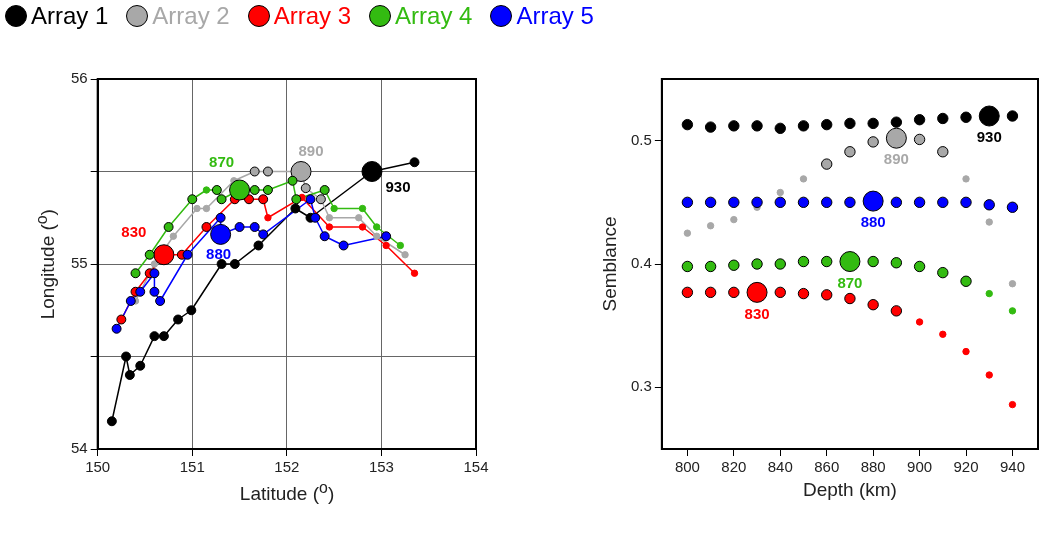 The image size is (1049, 539). What do you see at coordinates (381, 467) in the screenshot?
I see `x-tick-label: 153` at bounding box center [381, 467].